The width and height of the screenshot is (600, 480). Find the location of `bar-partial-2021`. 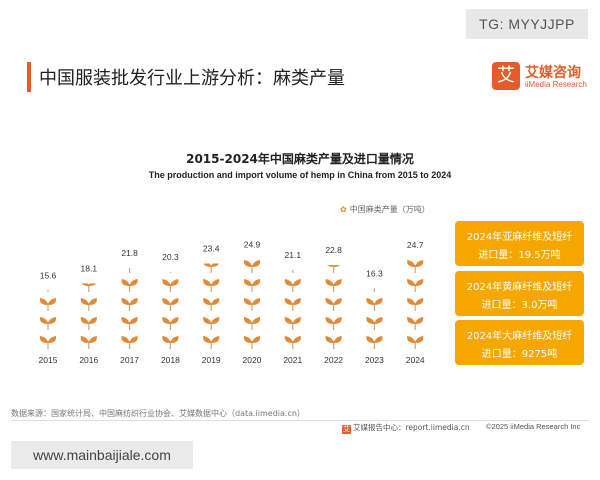

bar-partial-2021 is located at coordinates (293, 271).